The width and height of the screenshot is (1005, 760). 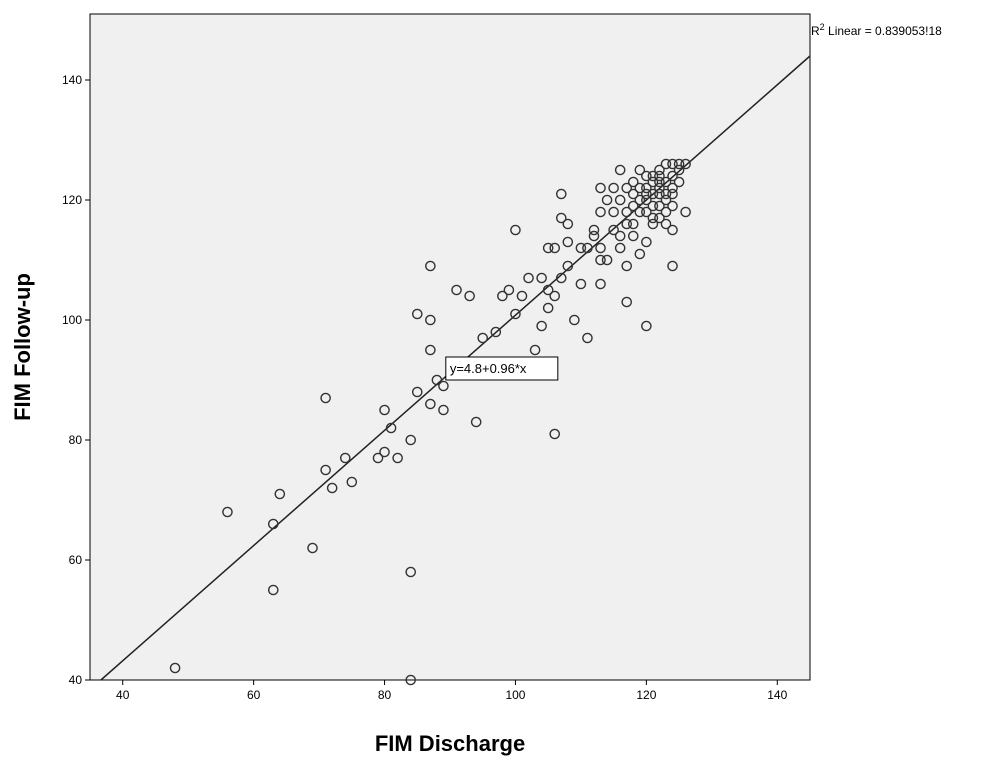 What do you see at coordinates (76, 680) in the screenshot?
I see `y-tick-label: 40` at bounding box center [76, 680].